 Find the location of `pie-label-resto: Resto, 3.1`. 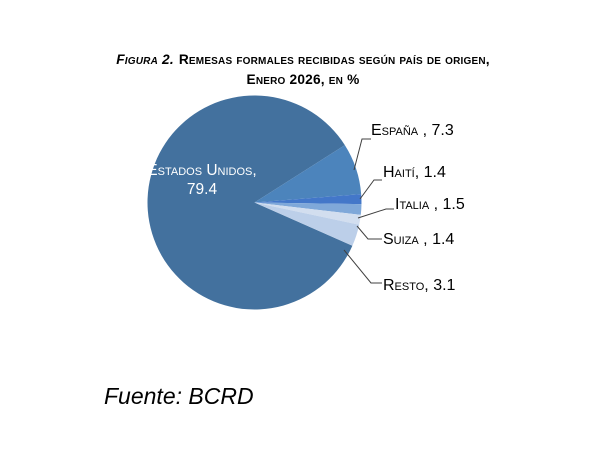

pie-label-resto: Resto, 3.1 is located at coordinates (419, 285).